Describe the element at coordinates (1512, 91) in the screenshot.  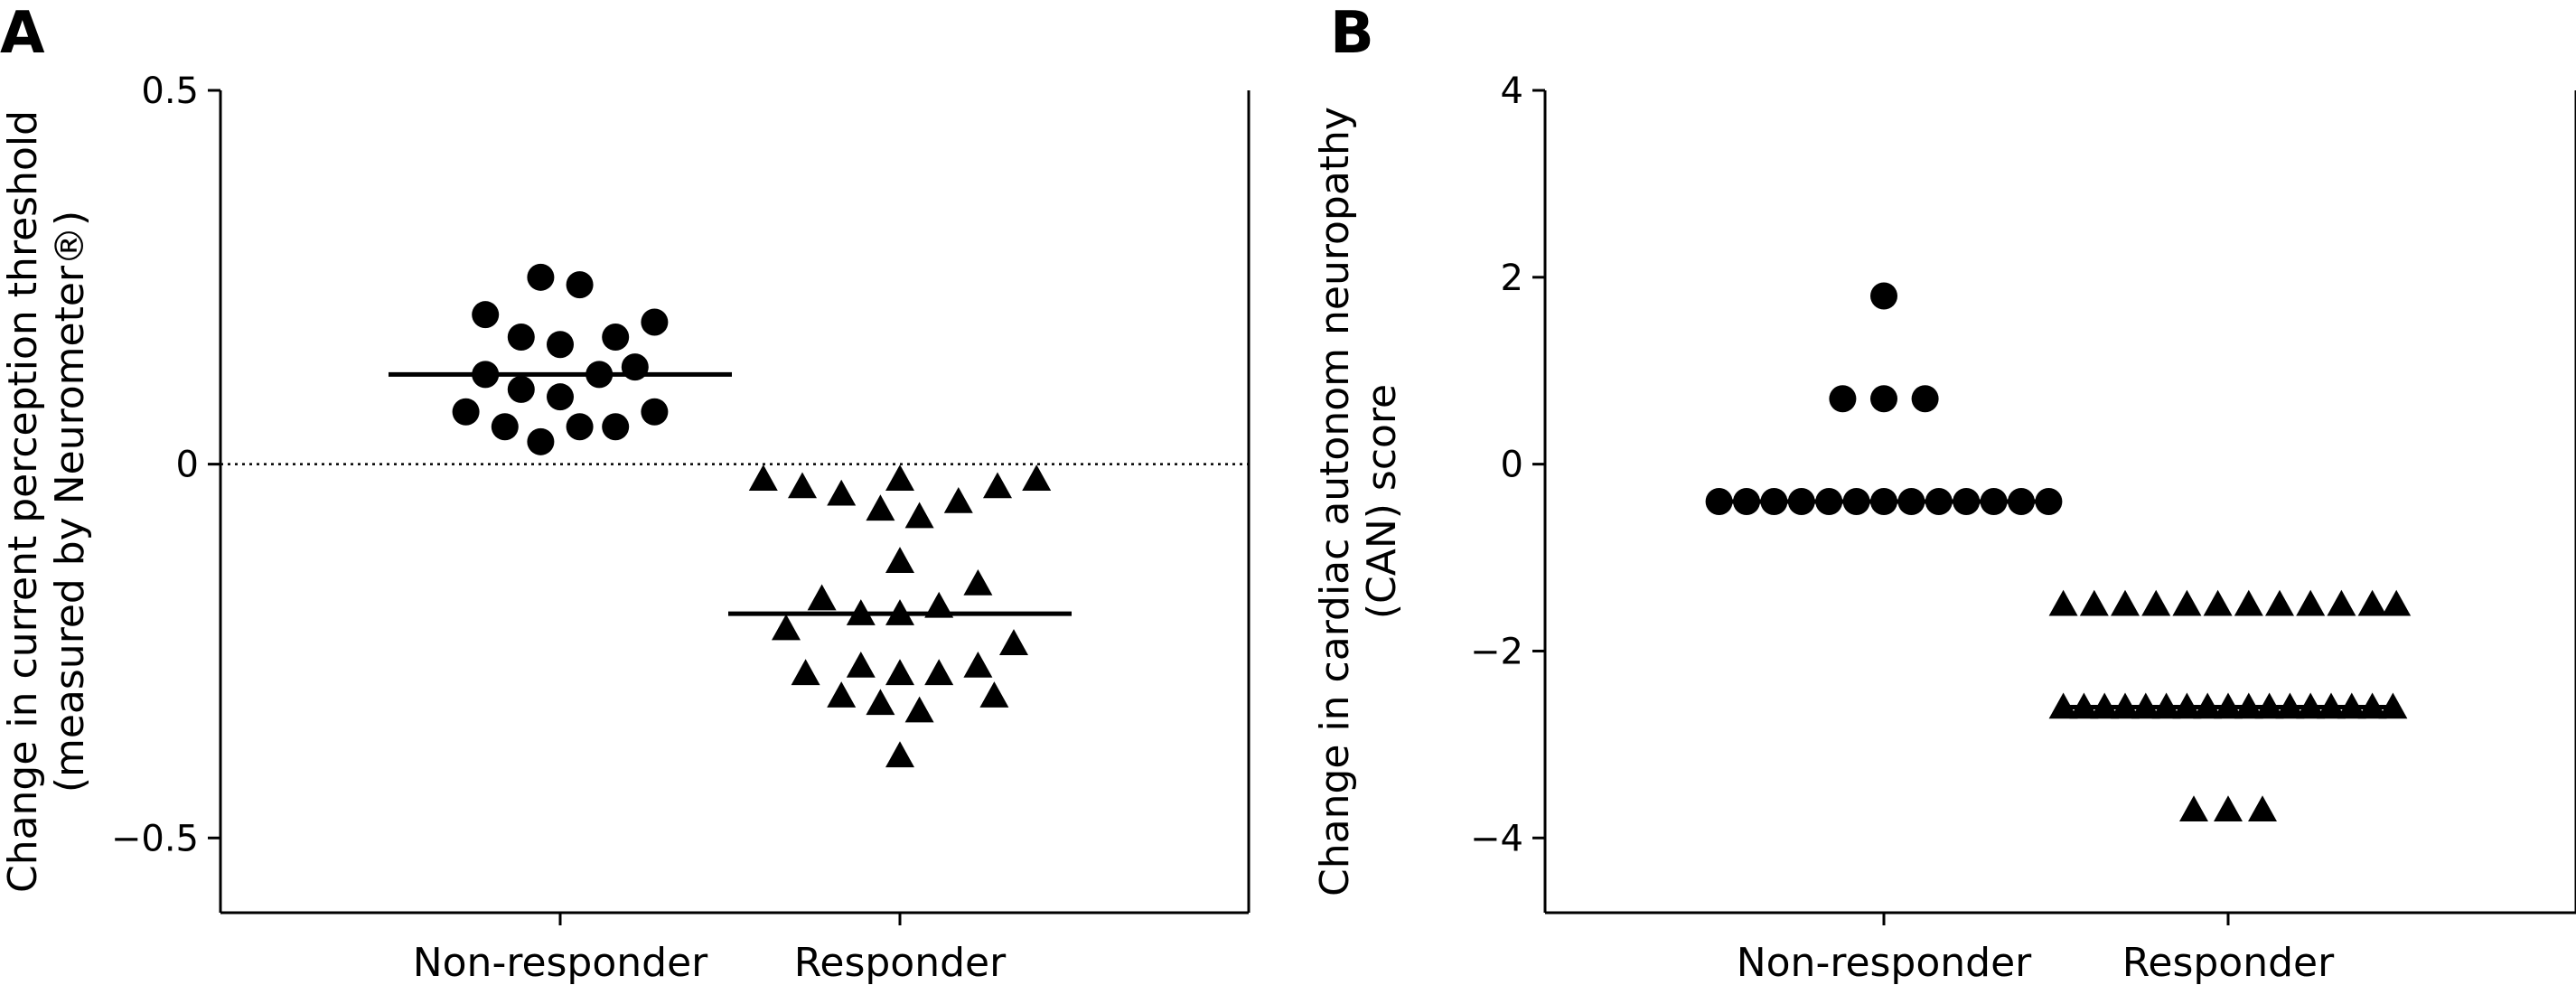
I see `y-tick-label: 4` at that location.